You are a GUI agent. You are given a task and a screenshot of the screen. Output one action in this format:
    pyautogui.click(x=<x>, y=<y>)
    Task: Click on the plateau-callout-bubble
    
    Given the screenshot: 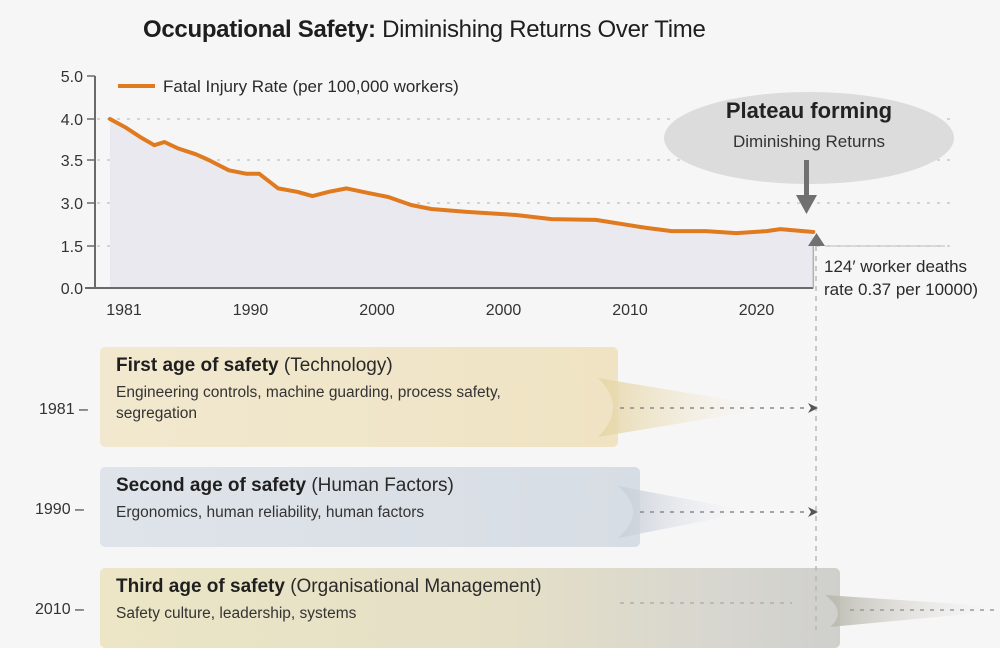 What is the action you would take?
    pyautogui.click(x=809, y=138)
    